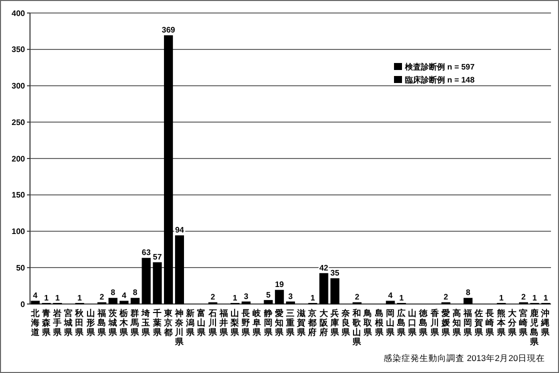 This screenshot has width=559, height=373. Describe the element at coordinates (68, 322) in the screenshot. I see `x-tick-label: 宮城県` at that location.